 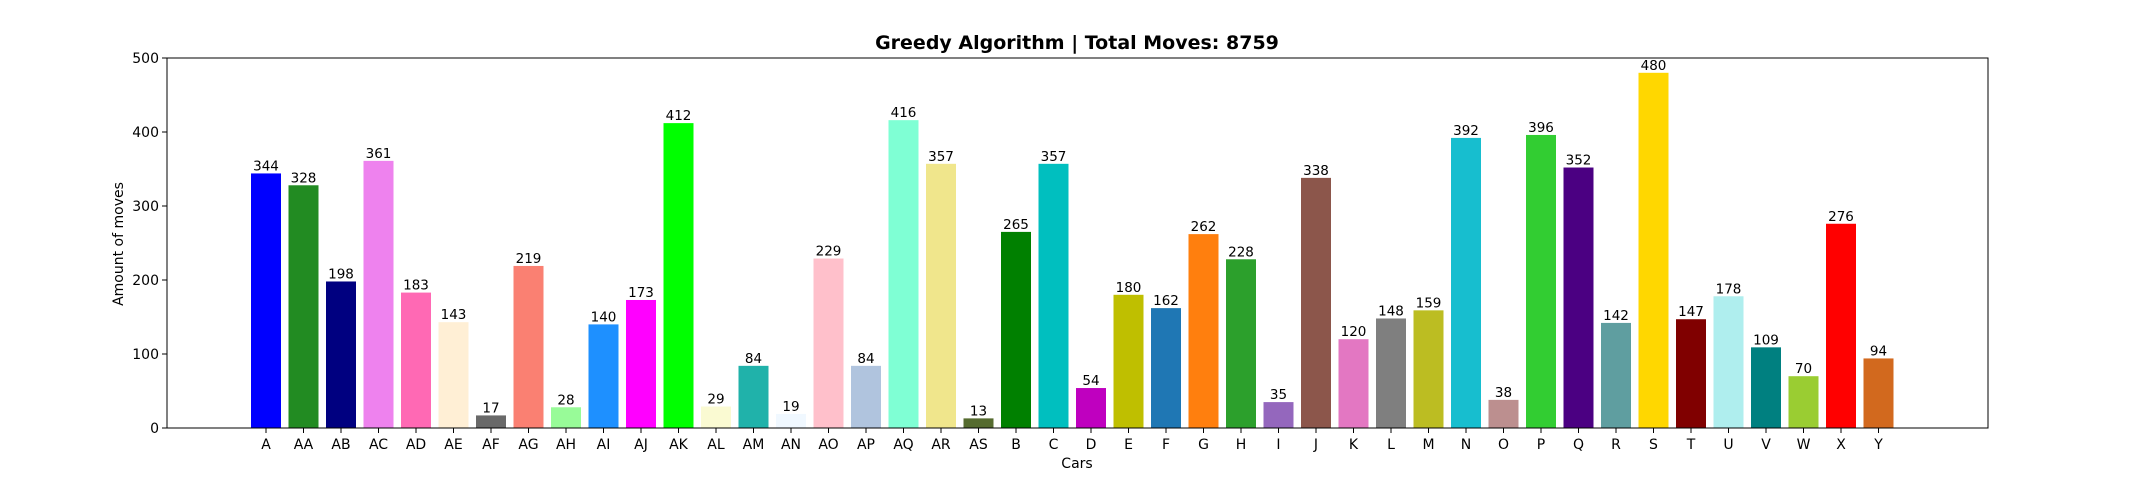 I want to click on x-tick-label-af: AF, so click(x=491, y=445).